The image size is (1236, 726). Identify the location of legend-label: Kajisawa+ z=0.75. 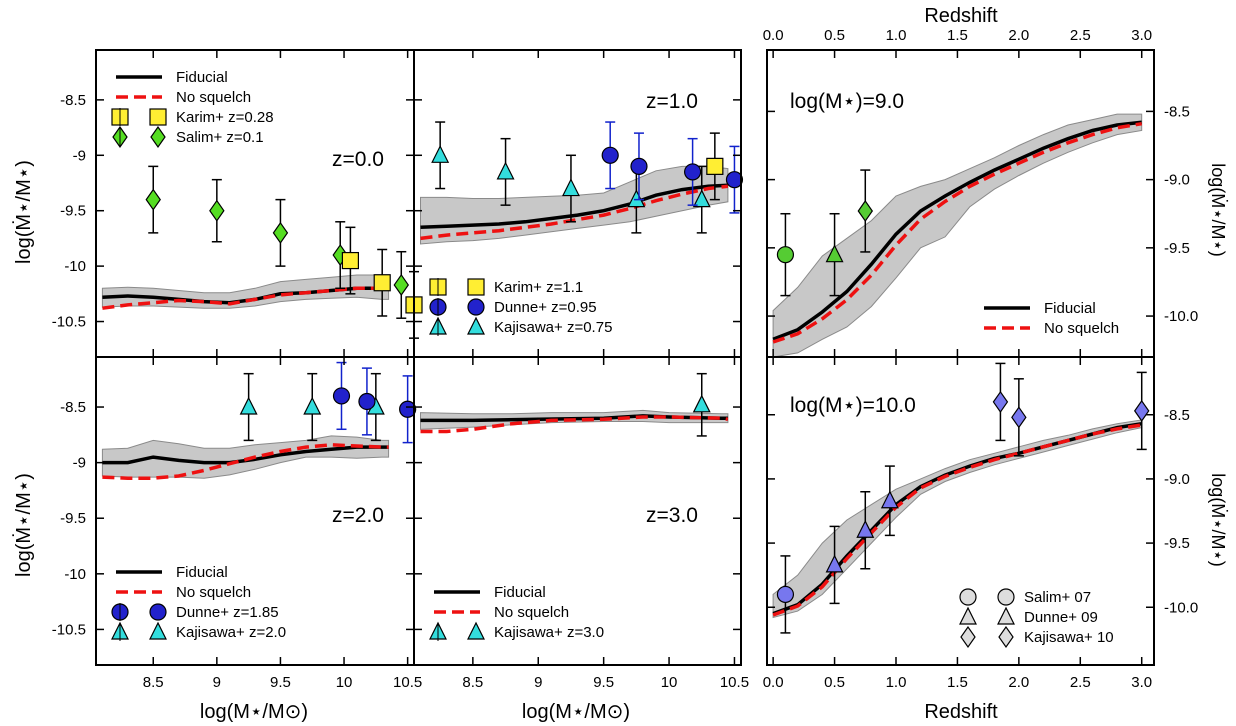
(553, 327).